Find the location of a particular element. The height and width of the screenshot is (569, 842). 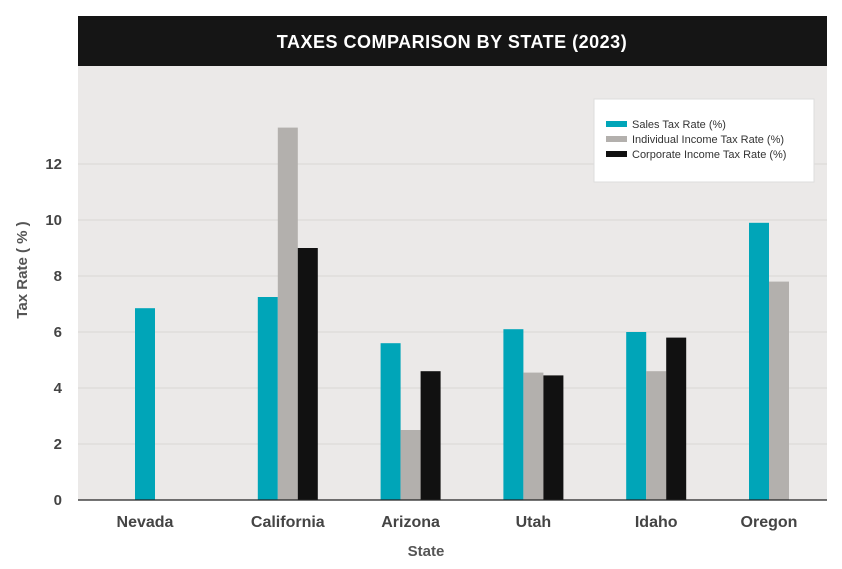

y-tick-label: 6 is located at coordinates (58, 332).